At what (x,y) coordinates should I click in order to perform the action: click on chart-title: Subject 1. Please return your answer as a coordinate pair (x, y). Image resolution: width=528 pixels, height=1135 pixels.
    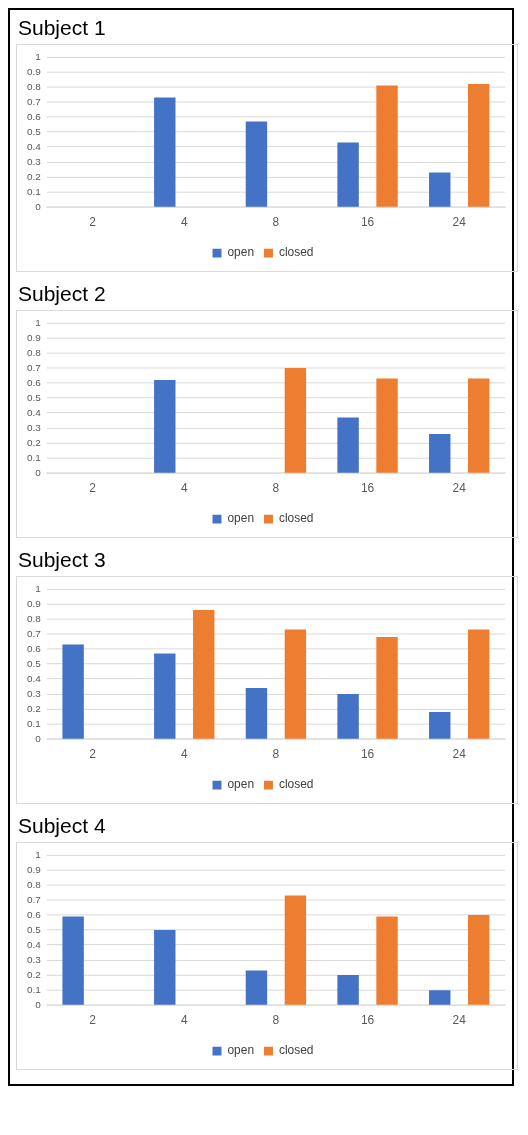
    Looking at the image, I should click on (62, 28).